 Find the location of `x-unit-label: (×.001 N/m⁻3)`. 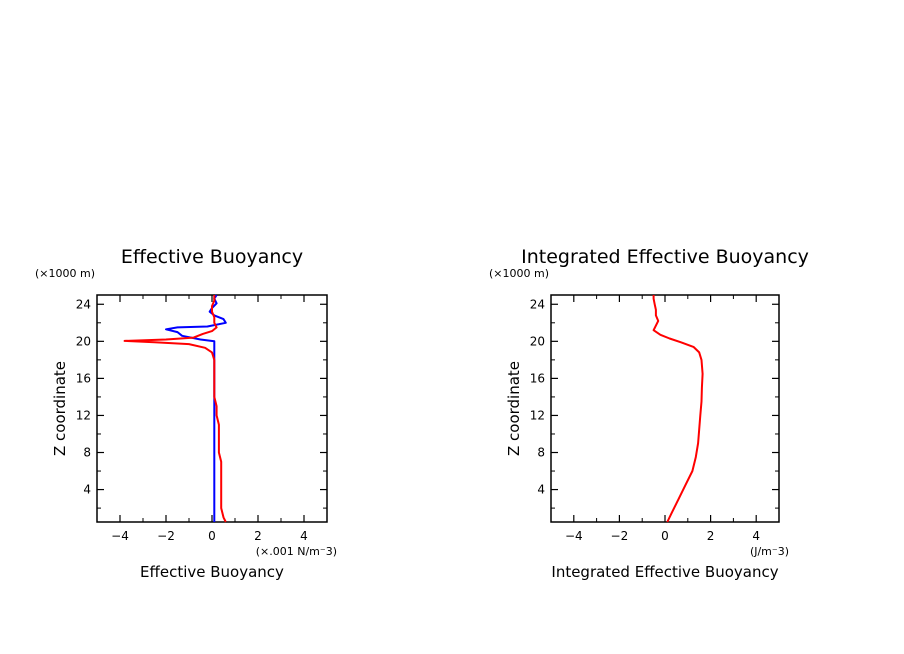

x-unit-label: (×.001 N/m⁻3) is located at coordinates (296, 551).